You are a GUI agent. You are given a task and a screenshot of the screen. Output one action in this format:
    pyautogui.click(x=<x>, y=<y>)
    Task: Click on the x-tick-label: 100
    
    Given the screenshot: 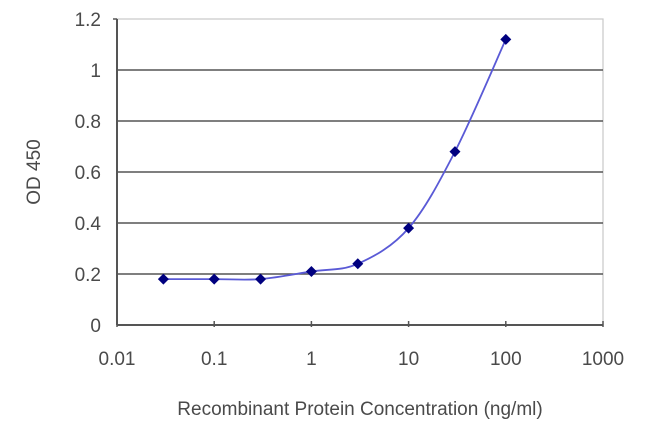 What is the action you would take?
    pyautogui.click(x=506, y=359)
    